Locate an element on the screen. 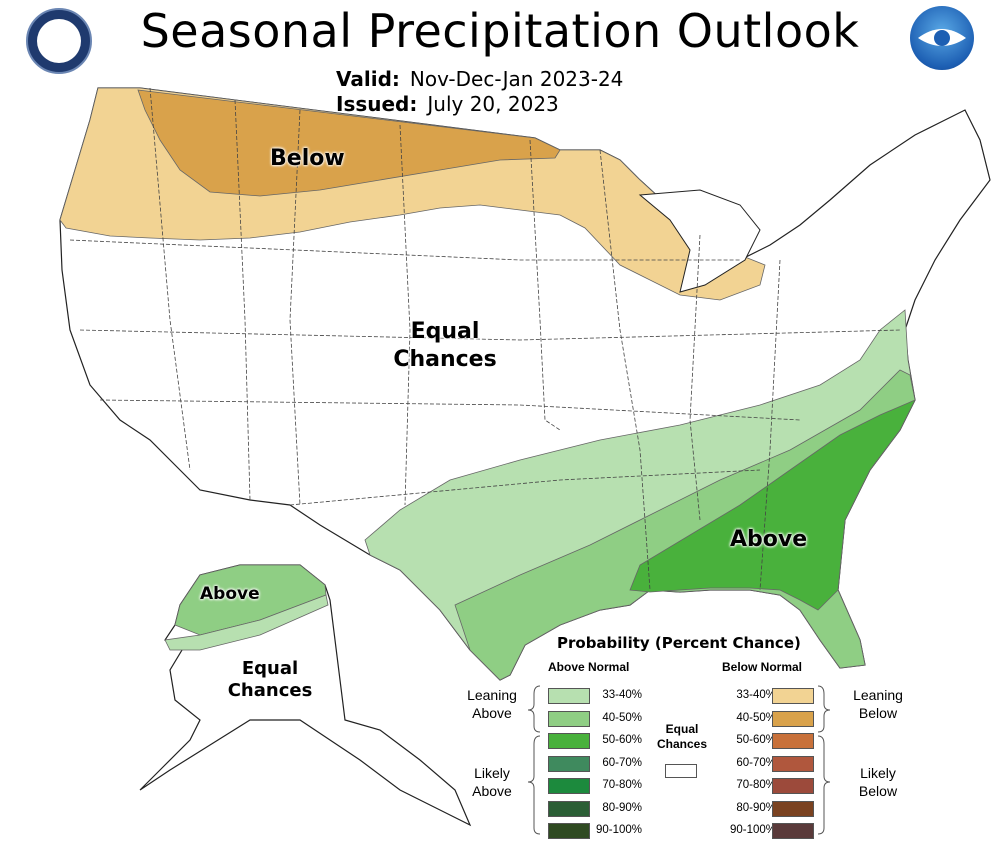 Image resolution: width=1000 pixels, height=845 pixels. legend-below-label: 40-50% is located at coordinates (756, 717).